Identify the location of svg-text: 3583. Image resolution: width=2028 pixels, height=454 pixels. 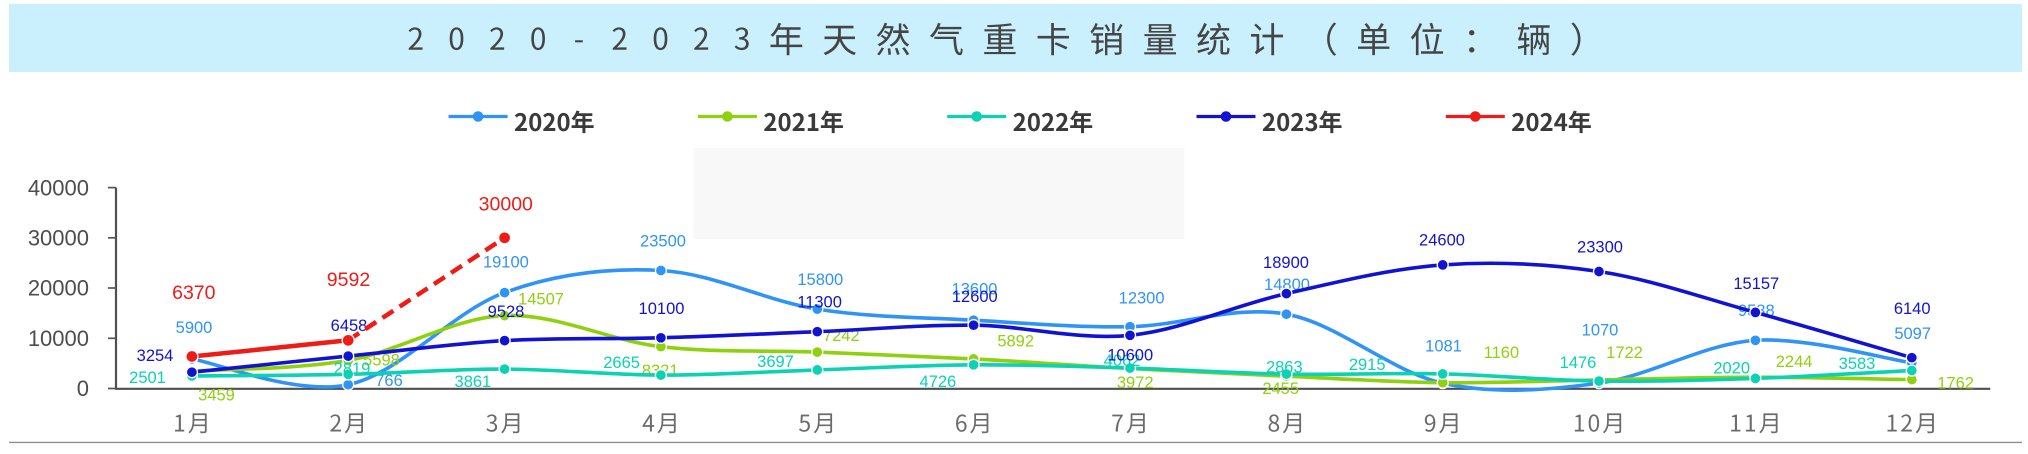
(1857, 364).